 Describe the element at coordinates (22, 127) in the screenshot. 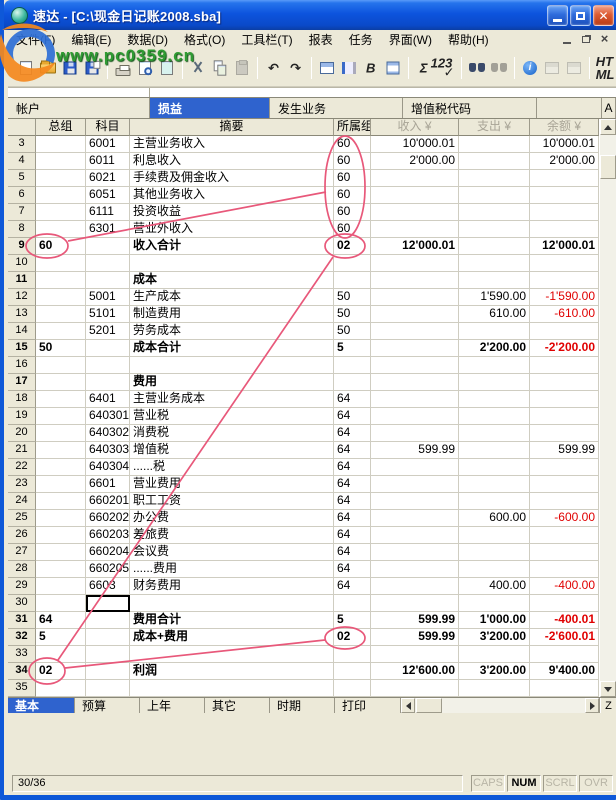

I see `grid-corner-cell` at that location.